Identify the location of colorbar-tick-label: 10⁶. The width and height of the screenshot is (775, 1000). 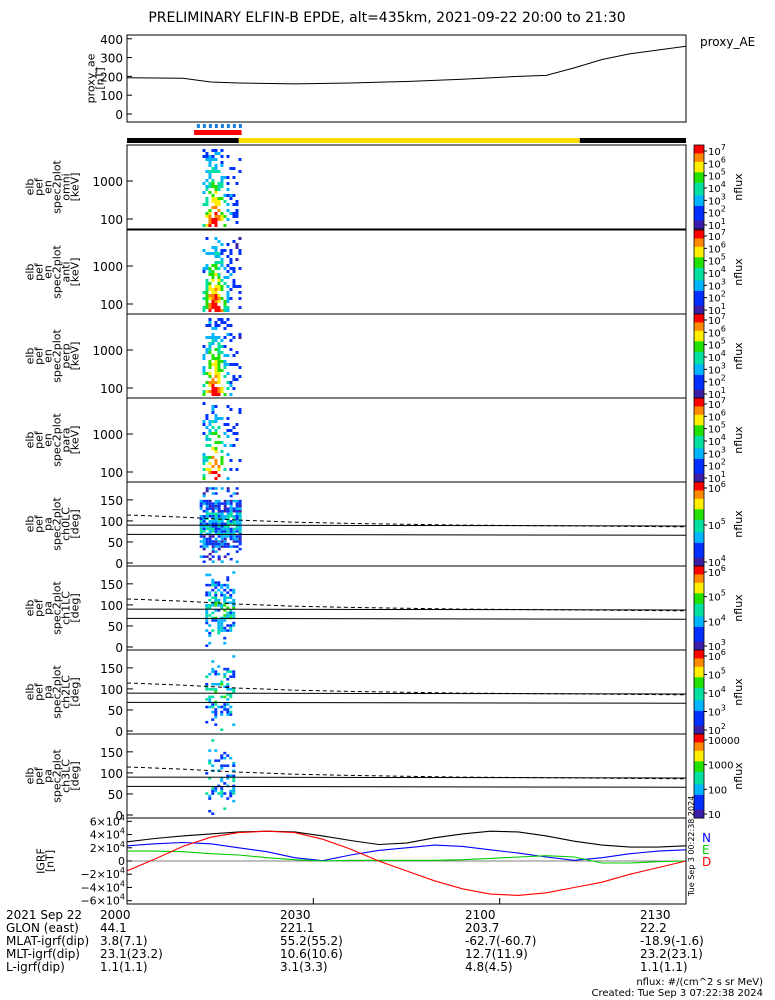
(717, 655).